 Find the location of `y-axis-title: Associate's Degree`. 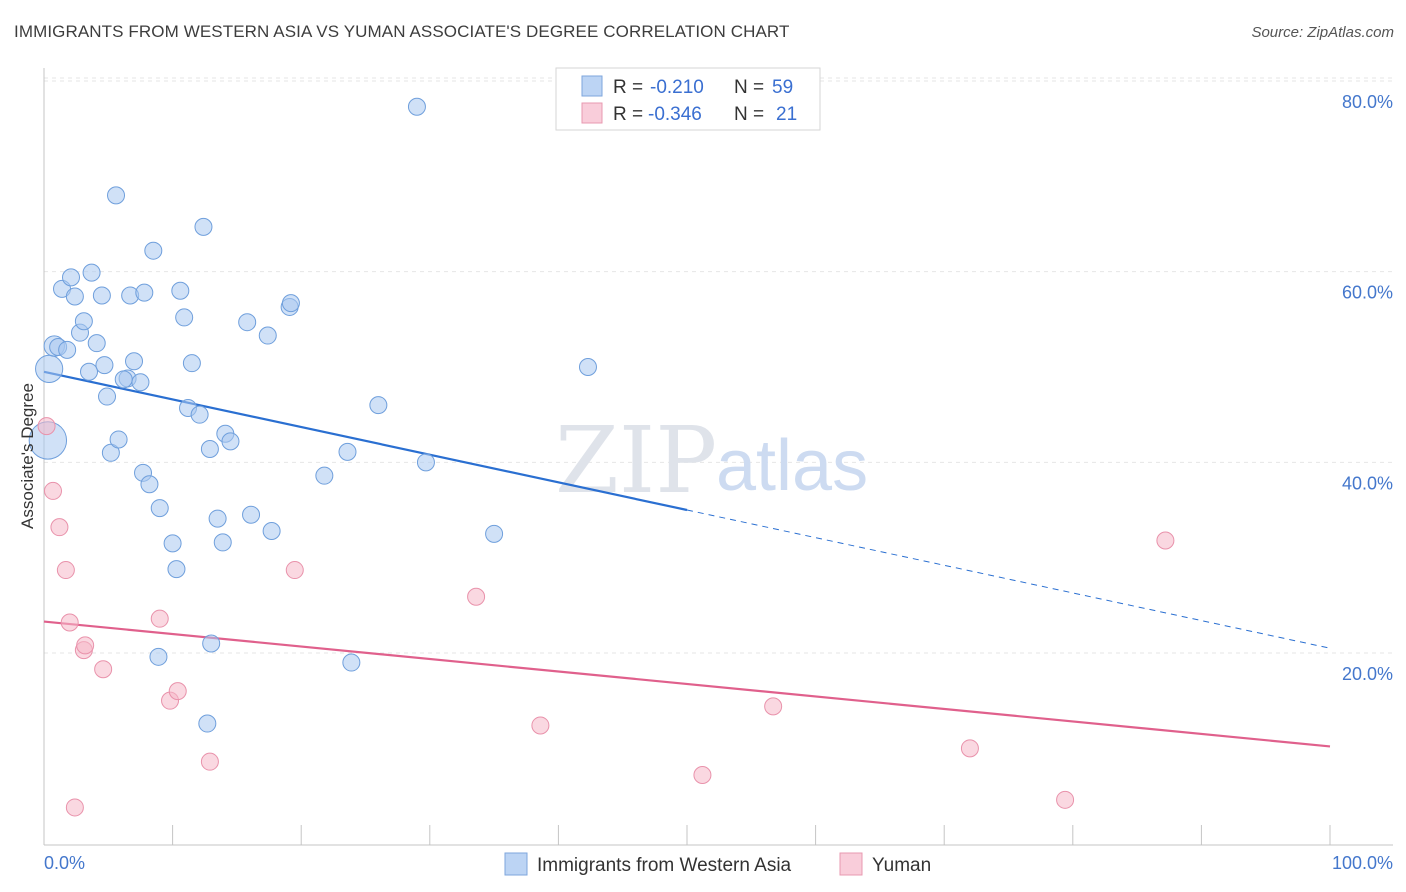

y-axis-title: Associate's Degree is located at coordinates (27, 456).